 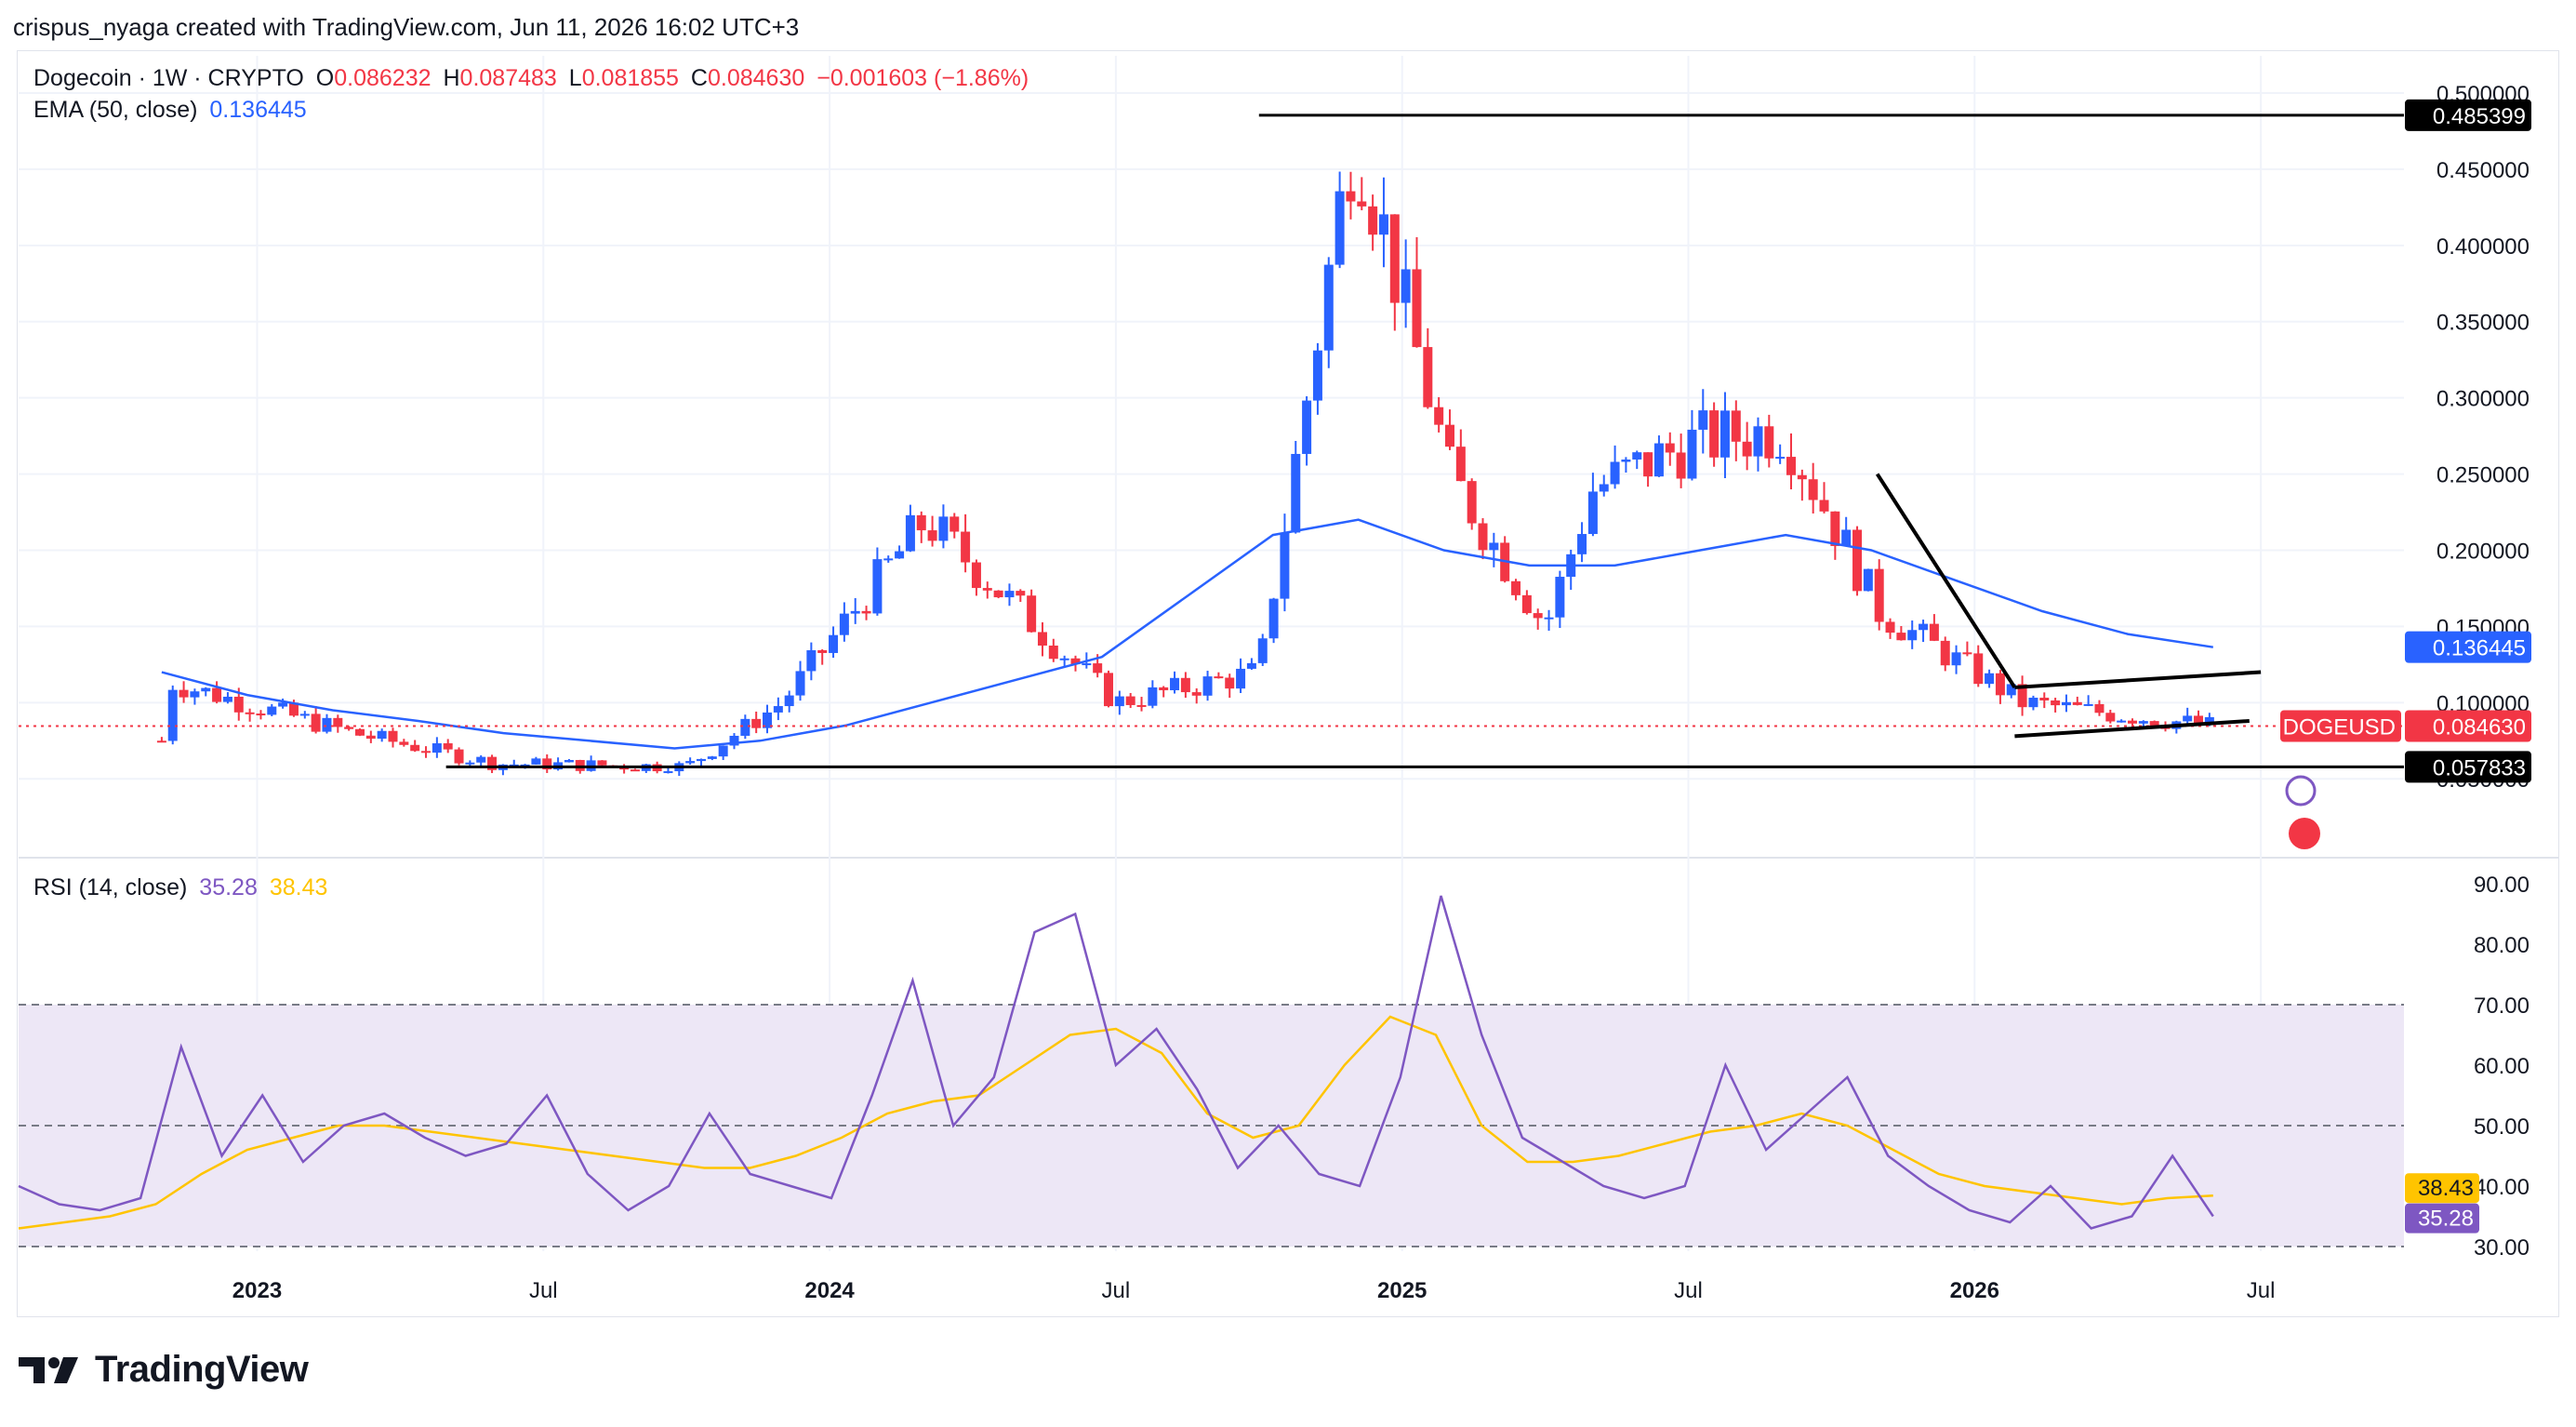 I want to click on rsi-ma-tag-bg, so click(x=2442, y=1188).